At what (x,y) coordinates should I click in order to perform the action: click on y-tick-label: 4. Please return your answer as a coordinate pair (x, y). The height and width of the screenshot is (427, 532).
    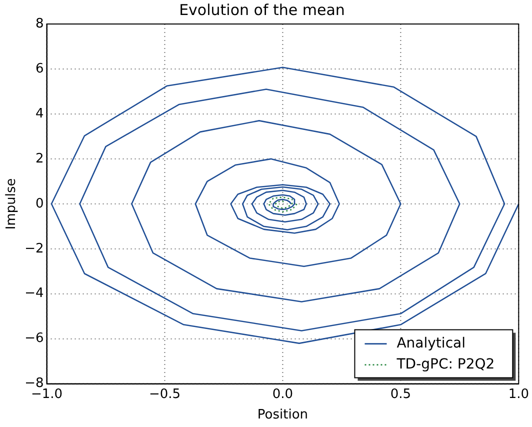
    Looking at the image, I should click on (39, 114).